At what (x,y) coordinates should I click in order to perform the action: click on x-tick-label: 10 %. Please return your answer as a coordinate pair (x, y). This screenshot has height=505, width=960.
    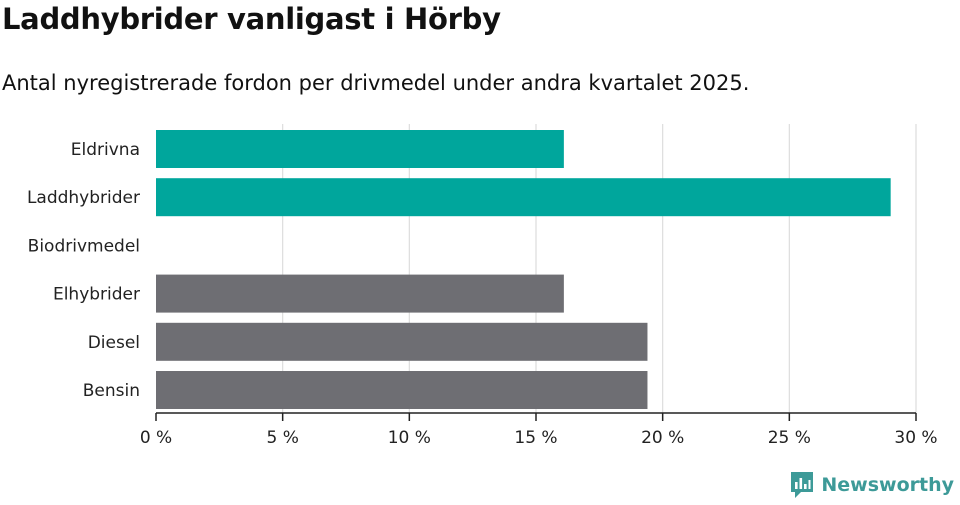
    Looking at the image, I should click on (409, 438).